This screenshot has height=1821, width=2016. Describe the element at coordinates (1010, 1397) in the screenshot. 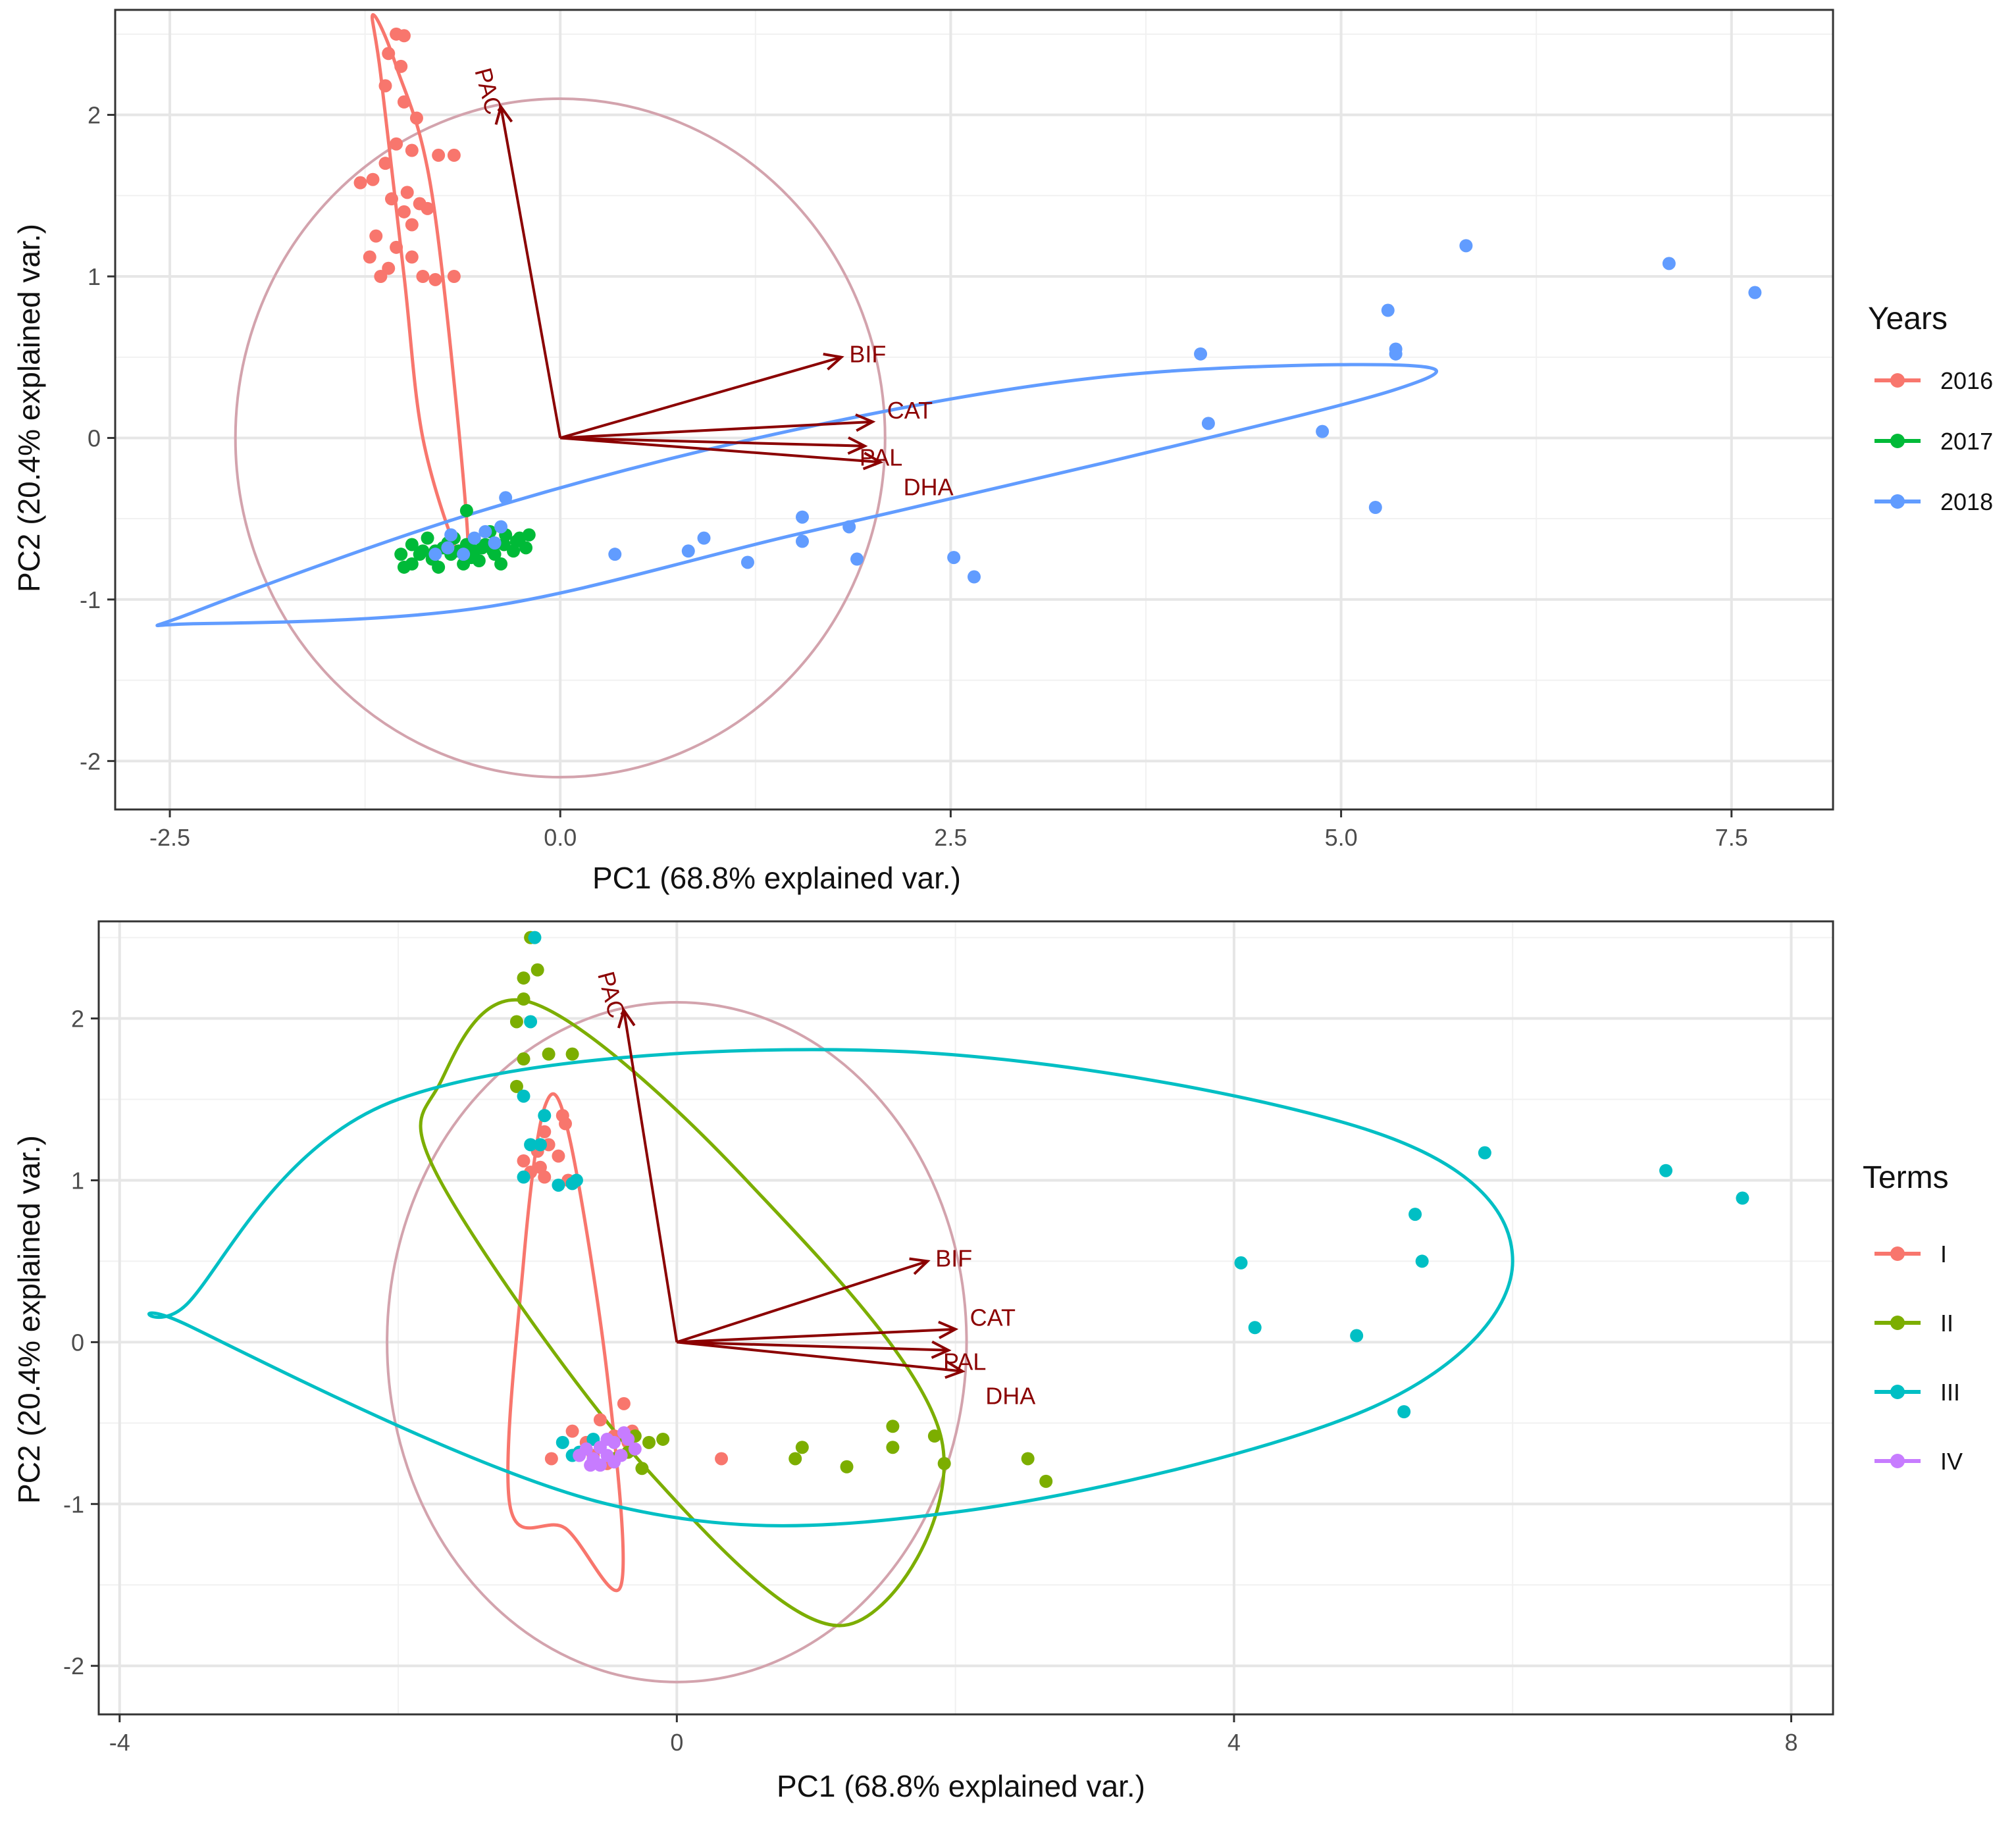

I see `loading-label-dha: DHA` at that location.